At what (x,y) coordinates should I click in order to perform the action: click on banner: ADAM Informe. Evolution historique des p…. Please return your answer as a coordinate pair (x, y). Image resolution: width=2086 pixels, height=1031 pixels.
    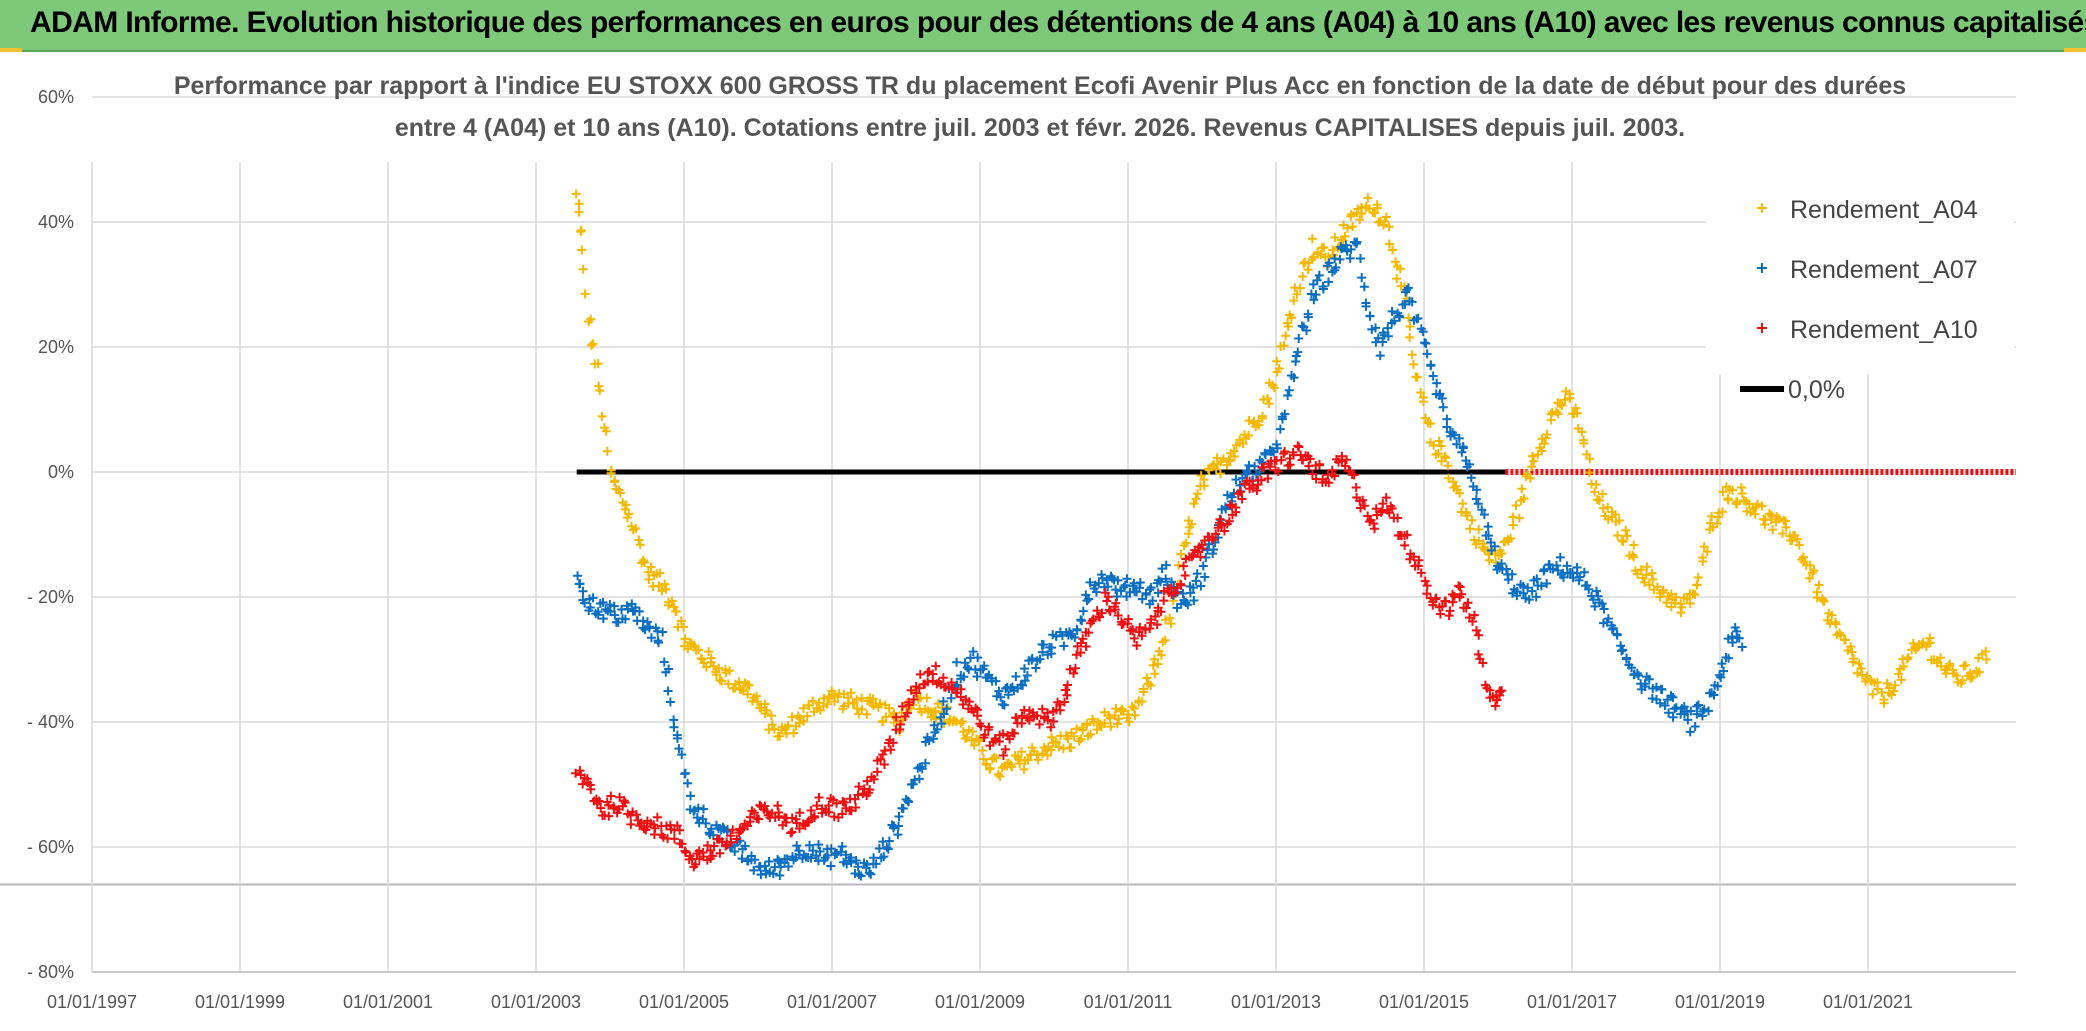
    Looking at the image, I should click on (1043, 26).